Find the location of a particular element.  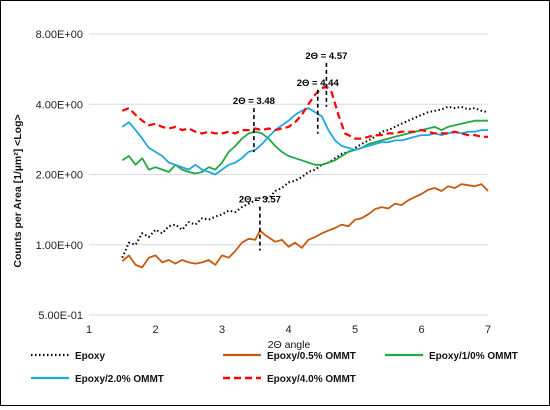

legend-label-4: Epoxy/4.0% OMMT is located at coordinates (311, 379).